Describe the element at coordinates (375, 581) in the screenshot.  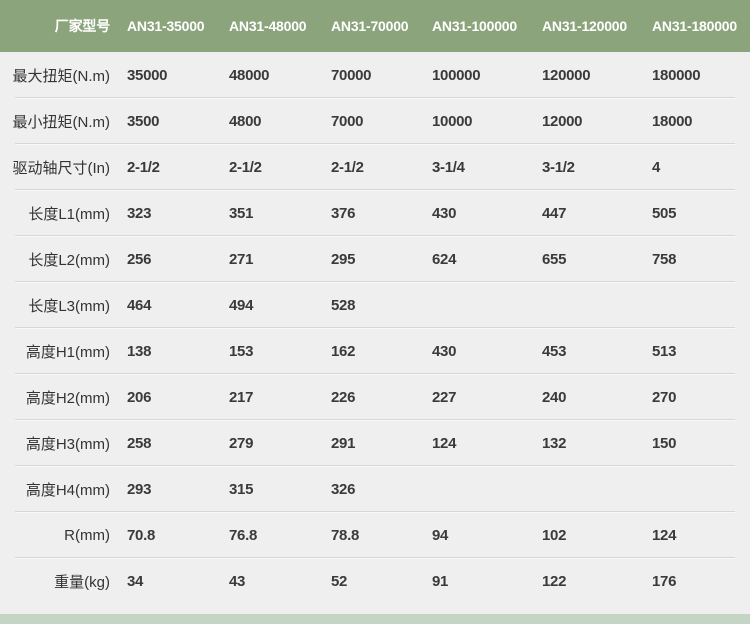
I see `table-row: 重量(kg) 34 43 52 91 122 176` at that location.